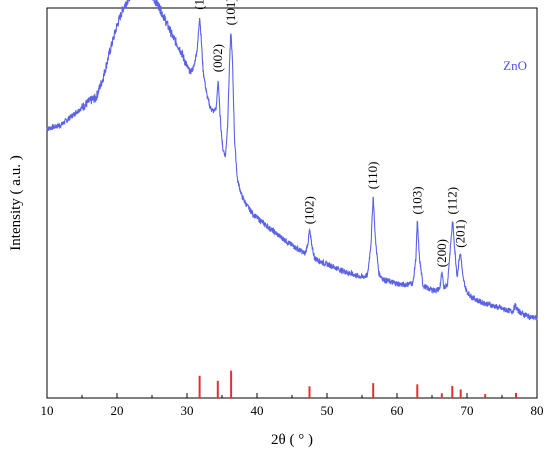  Describe the element at coordinates (467, 410) in the screenshot. I see `x-tick-label: 70` at that location.